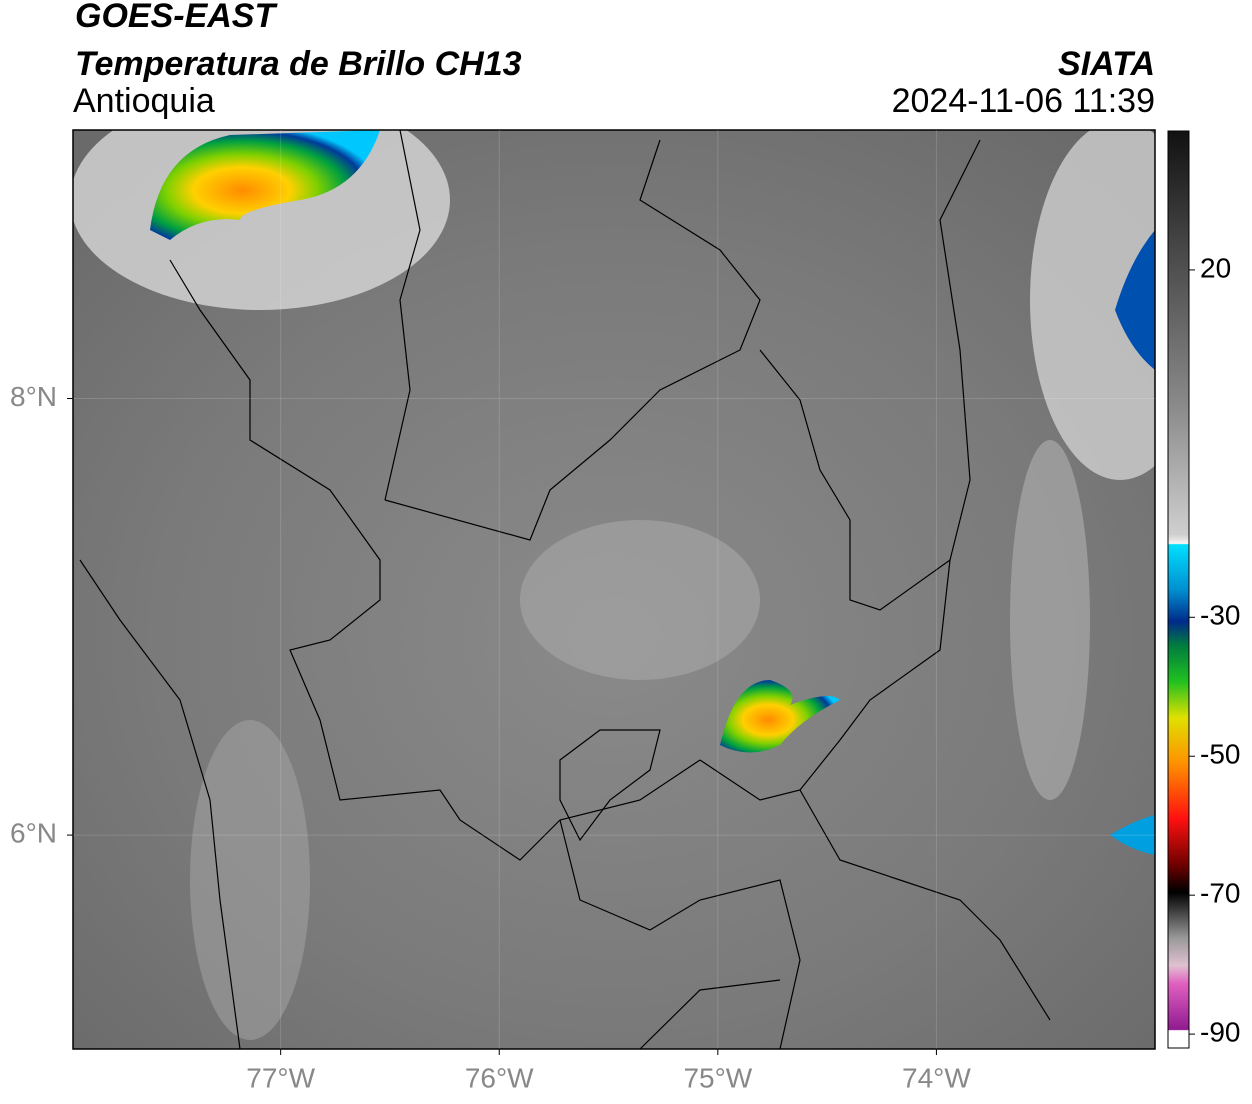  What do you see at coordinates (1220, 1031) in the screenshot?
I see `colorbar-tick-label: -90` at bounding box center [1220, 1031].